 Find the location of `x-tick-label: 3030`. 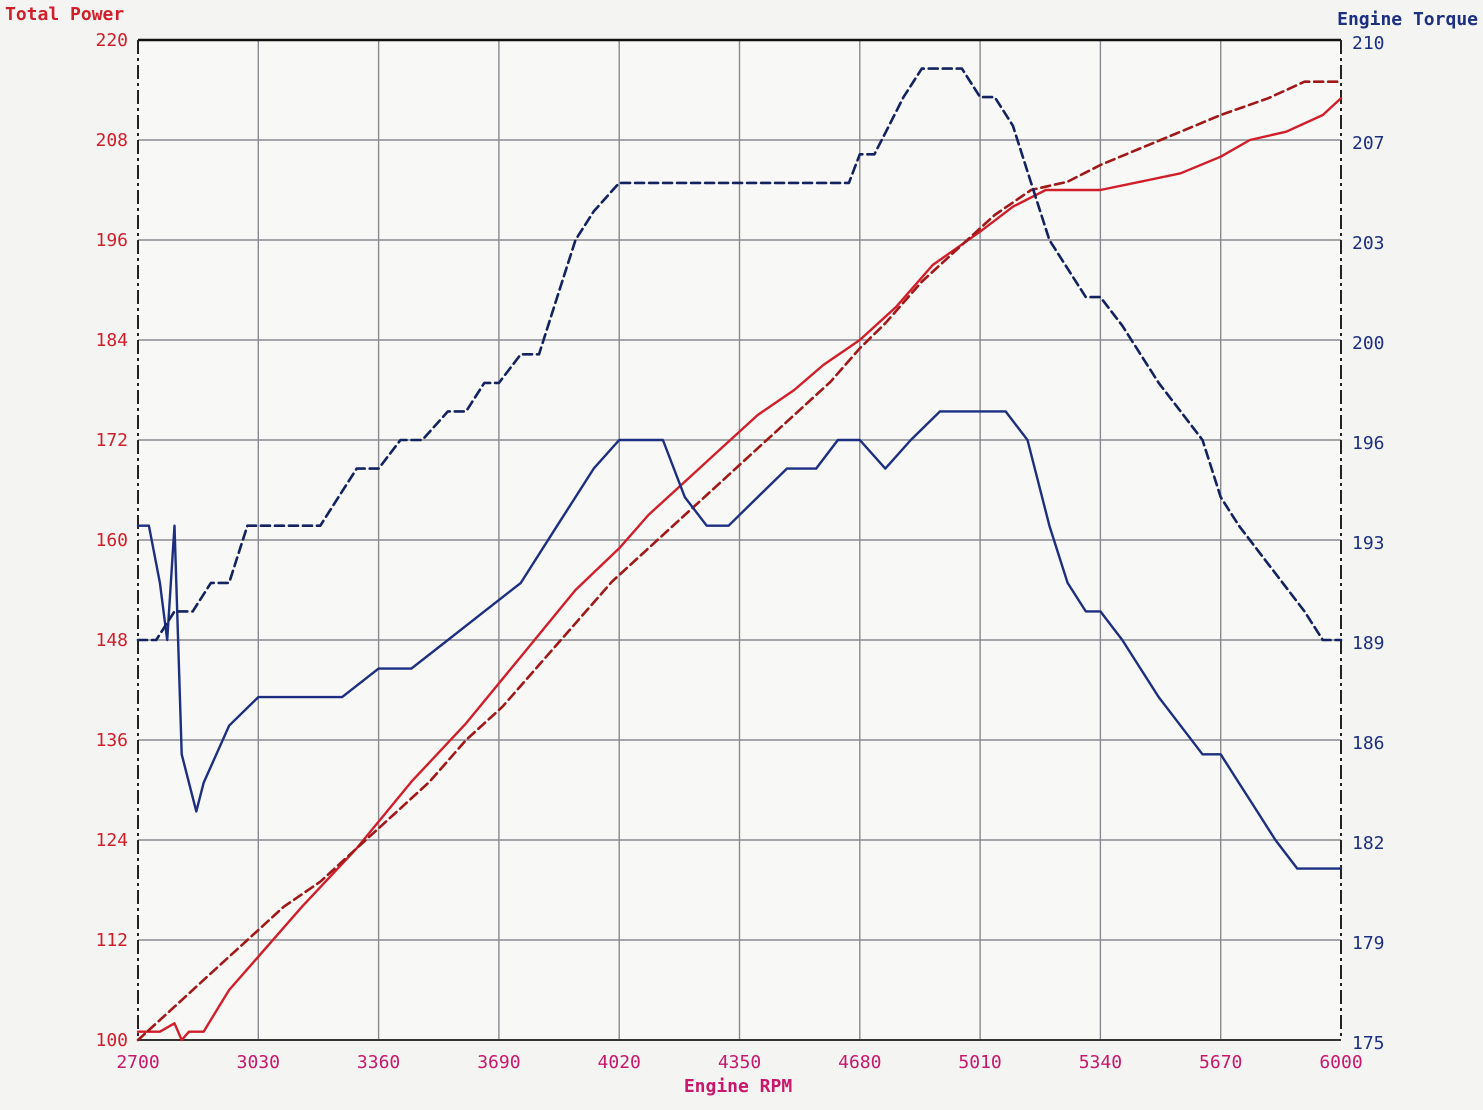

x-tick-label: 3030 is located at coordinates (258, 1062).